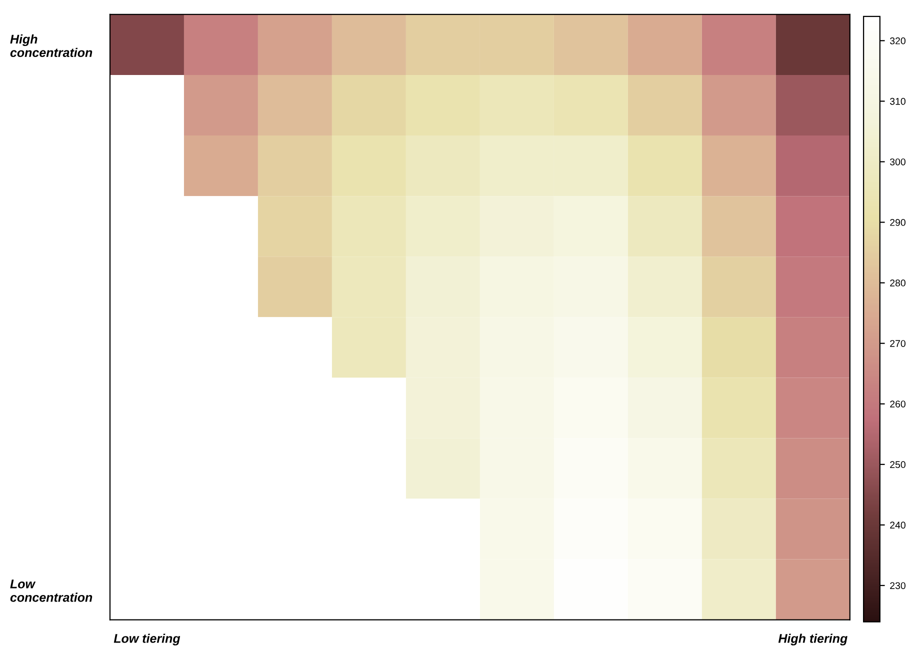  Describe the element at coordinates (898, 464) in the screenshot. I see `color-bar-label: 250` at that location.